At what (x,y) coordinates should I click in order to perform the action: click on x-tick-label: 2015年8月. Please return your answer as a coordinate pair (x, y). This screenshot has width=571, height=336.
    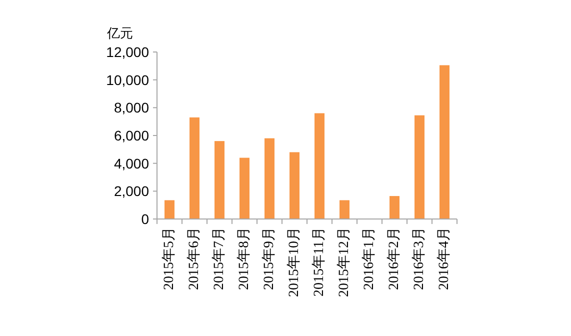
    Looking at the image, I should click on (244, 258).